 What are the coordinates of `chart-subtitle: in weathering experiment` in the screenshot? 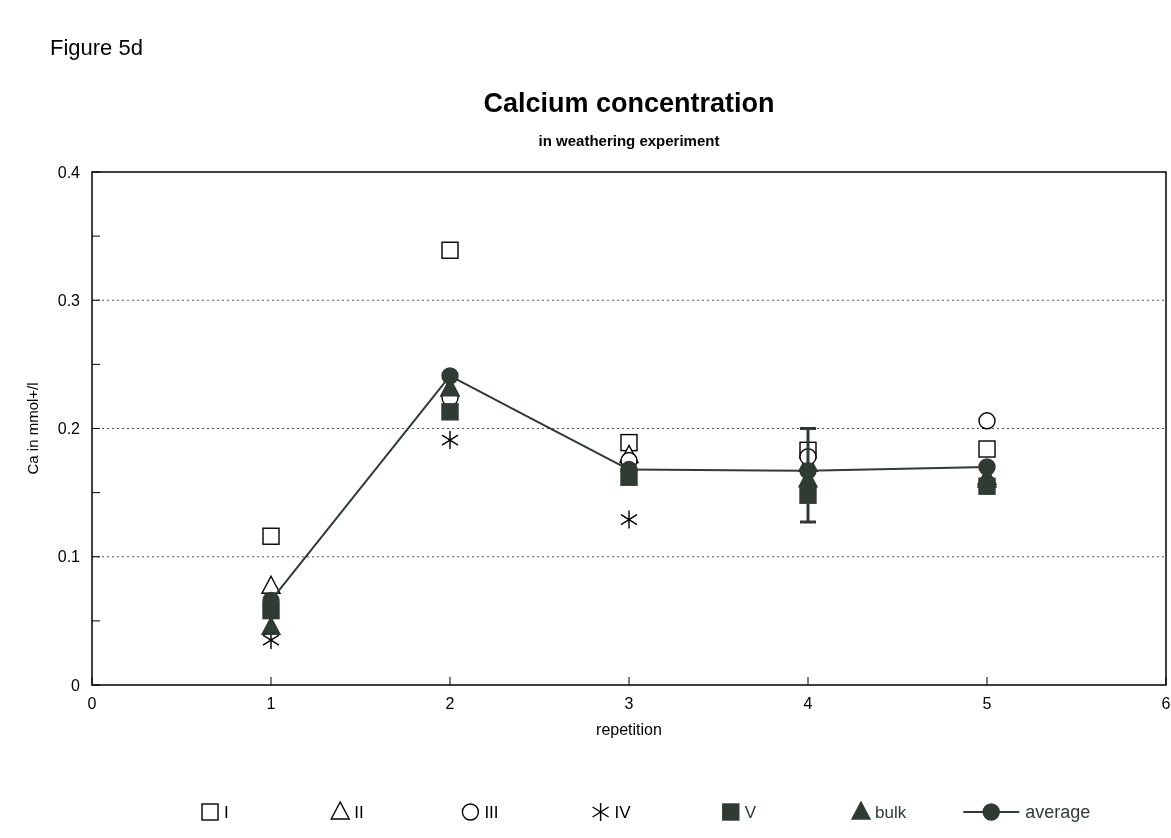 It's located at (629, 140).